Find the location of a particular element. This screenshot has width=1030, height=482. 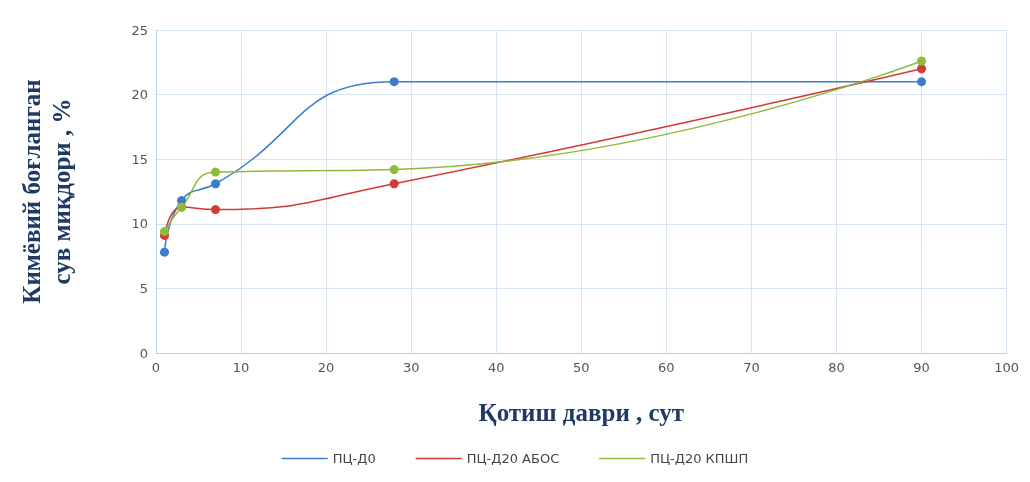

y-tick-label: 0 is located at coordinates (143, 353).